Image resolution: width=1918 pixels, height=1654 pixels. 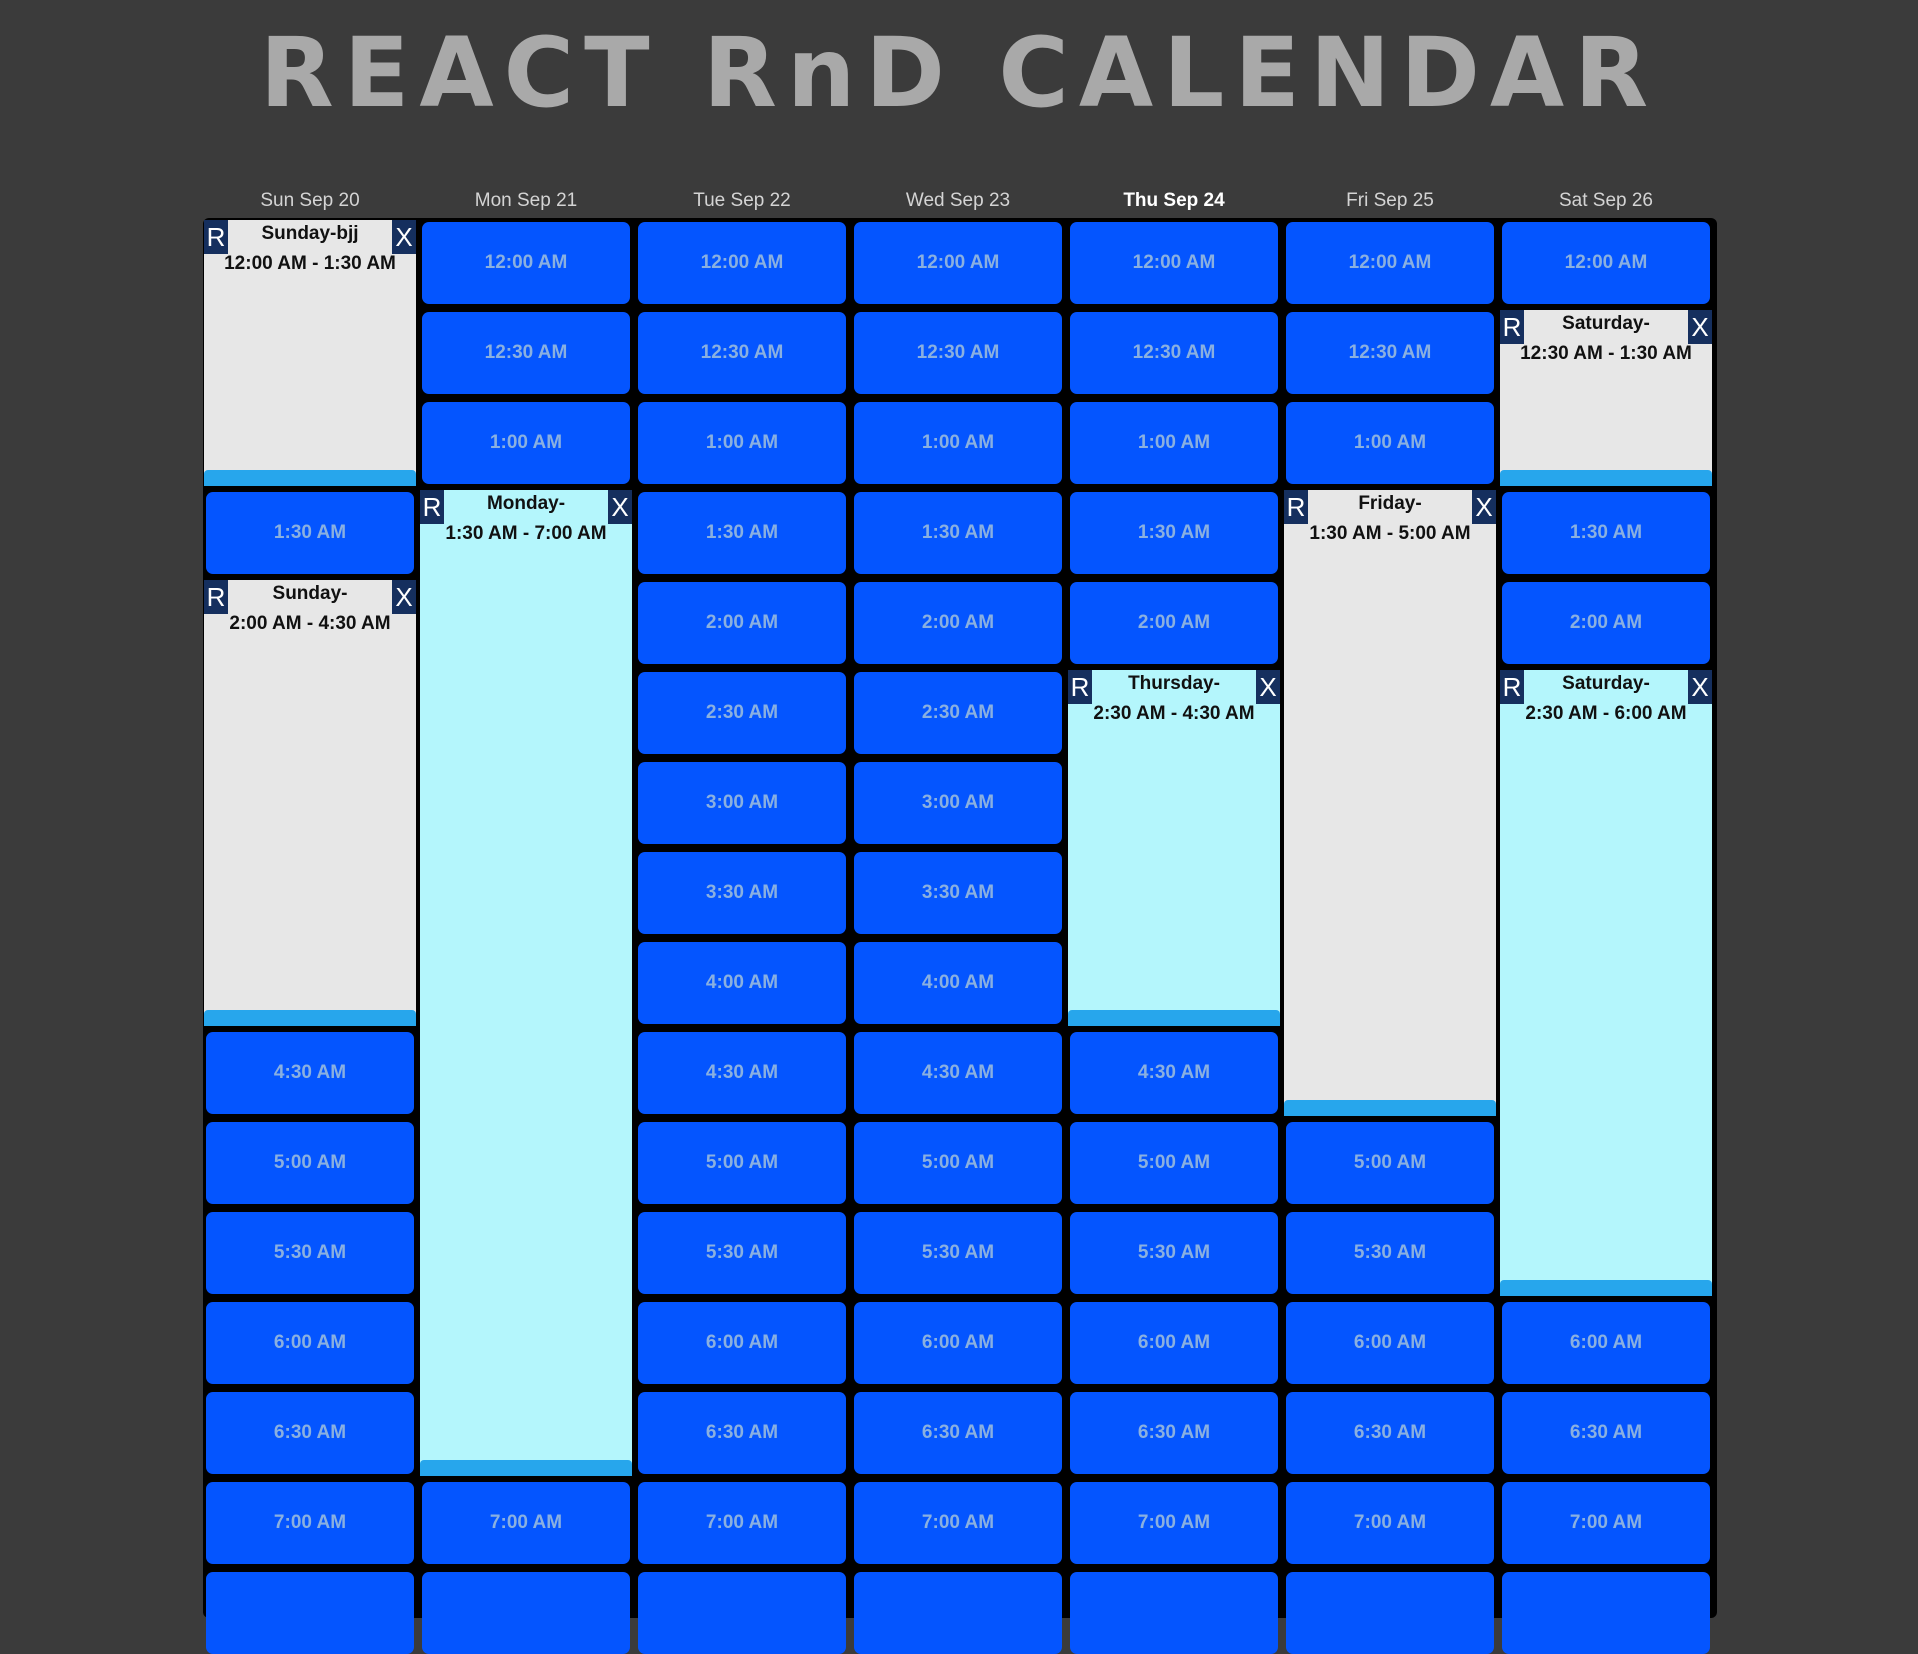 What do you see at coordinates (310, 803) in the screenshot?
I see `event-block: Sunday- 2:00 AM - 4:30 AM R X` at bounding box center [310, 803].